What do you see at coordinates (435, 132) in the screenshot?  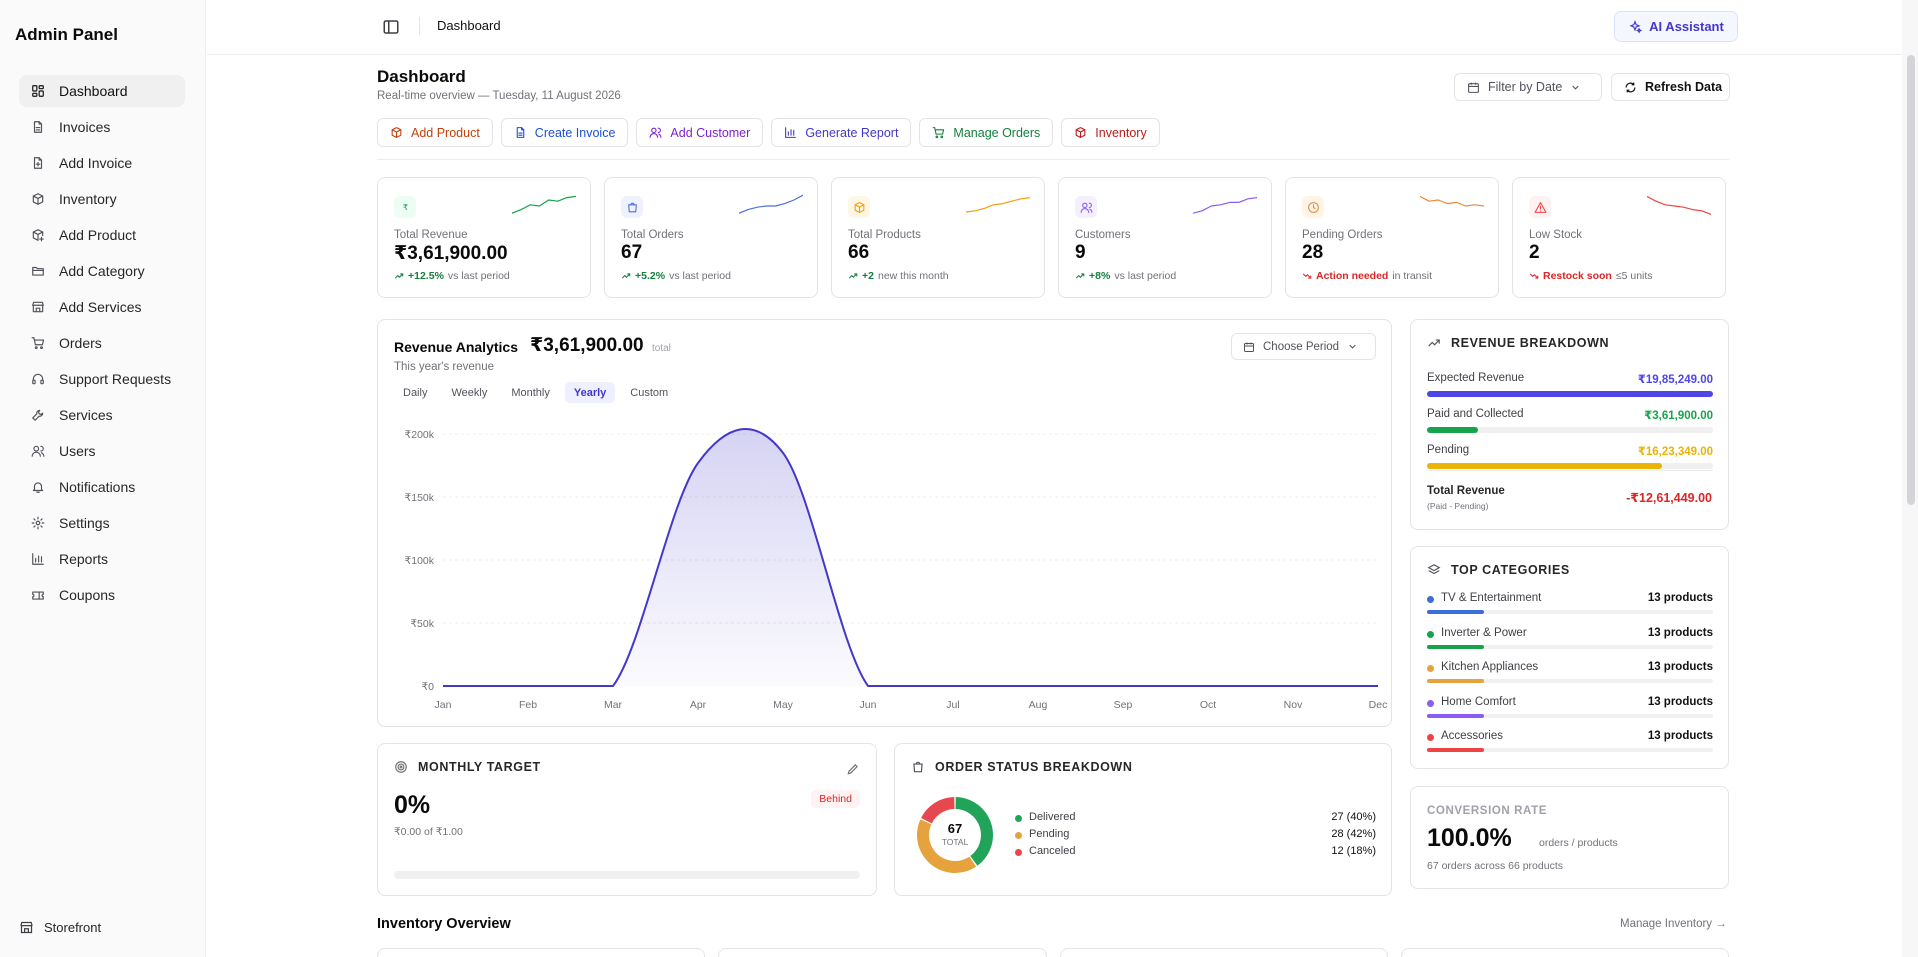 I see `add-product-button: Add Product` at bounding box center [435, 132].